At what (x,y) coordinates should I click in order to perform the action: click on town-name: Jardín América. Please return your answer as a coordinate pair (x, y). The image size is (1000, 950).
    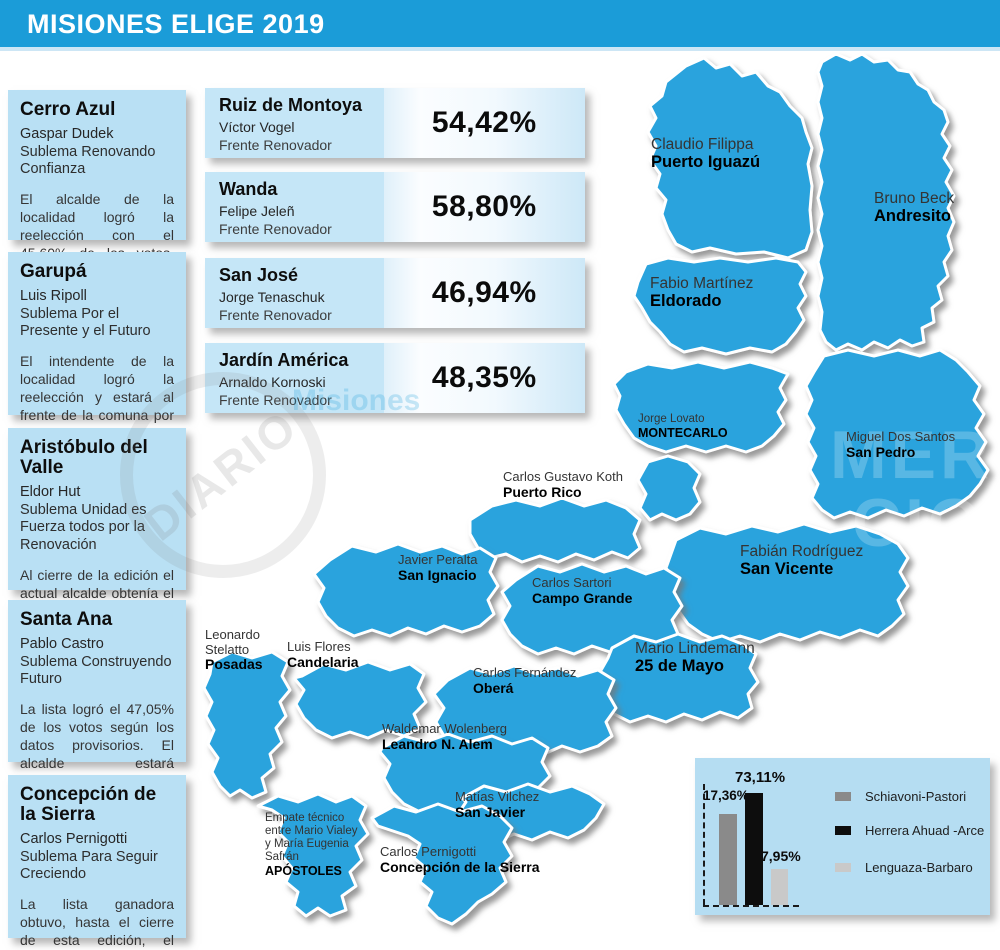
    Looking at the image, I should click on (284, 360).